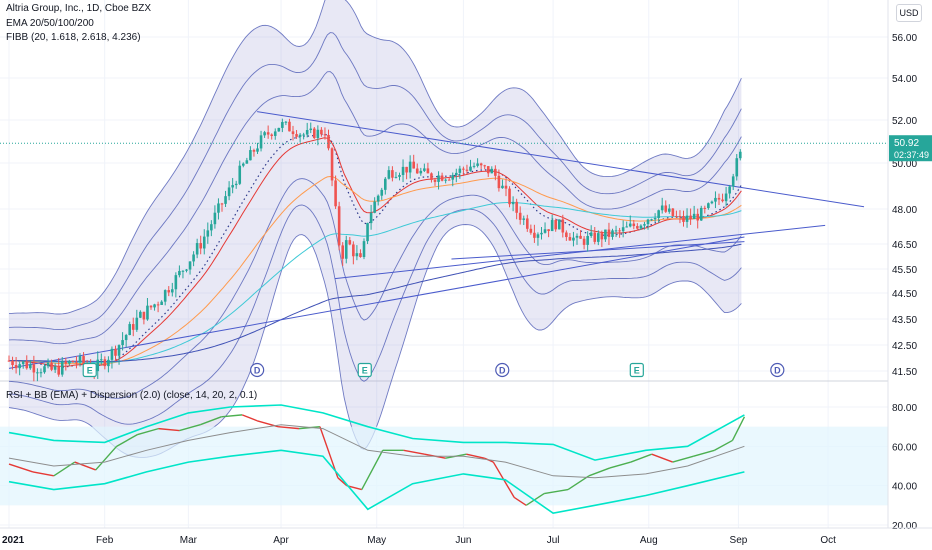 The image size is (932, 550). Describe the element at coordinates (281, 540) in the screenshot. I see `time-tick-label: Apr` at that location.